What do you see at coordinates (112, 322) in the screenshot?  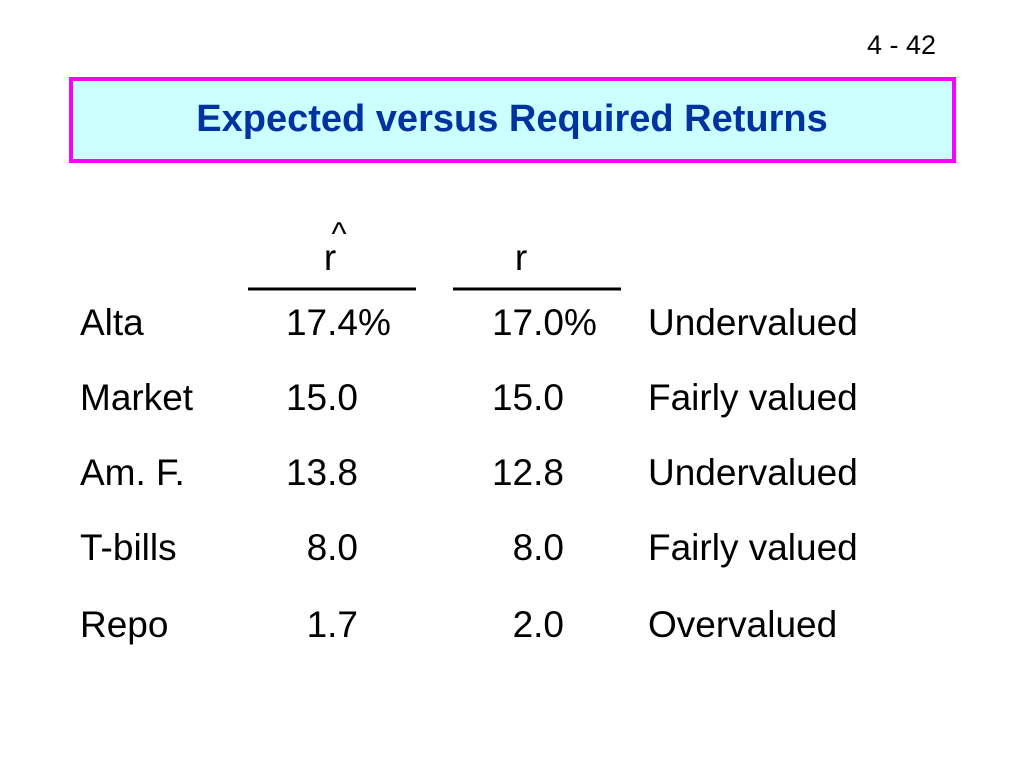 I see `row-label: Alta` at bounding box center [112, 322].